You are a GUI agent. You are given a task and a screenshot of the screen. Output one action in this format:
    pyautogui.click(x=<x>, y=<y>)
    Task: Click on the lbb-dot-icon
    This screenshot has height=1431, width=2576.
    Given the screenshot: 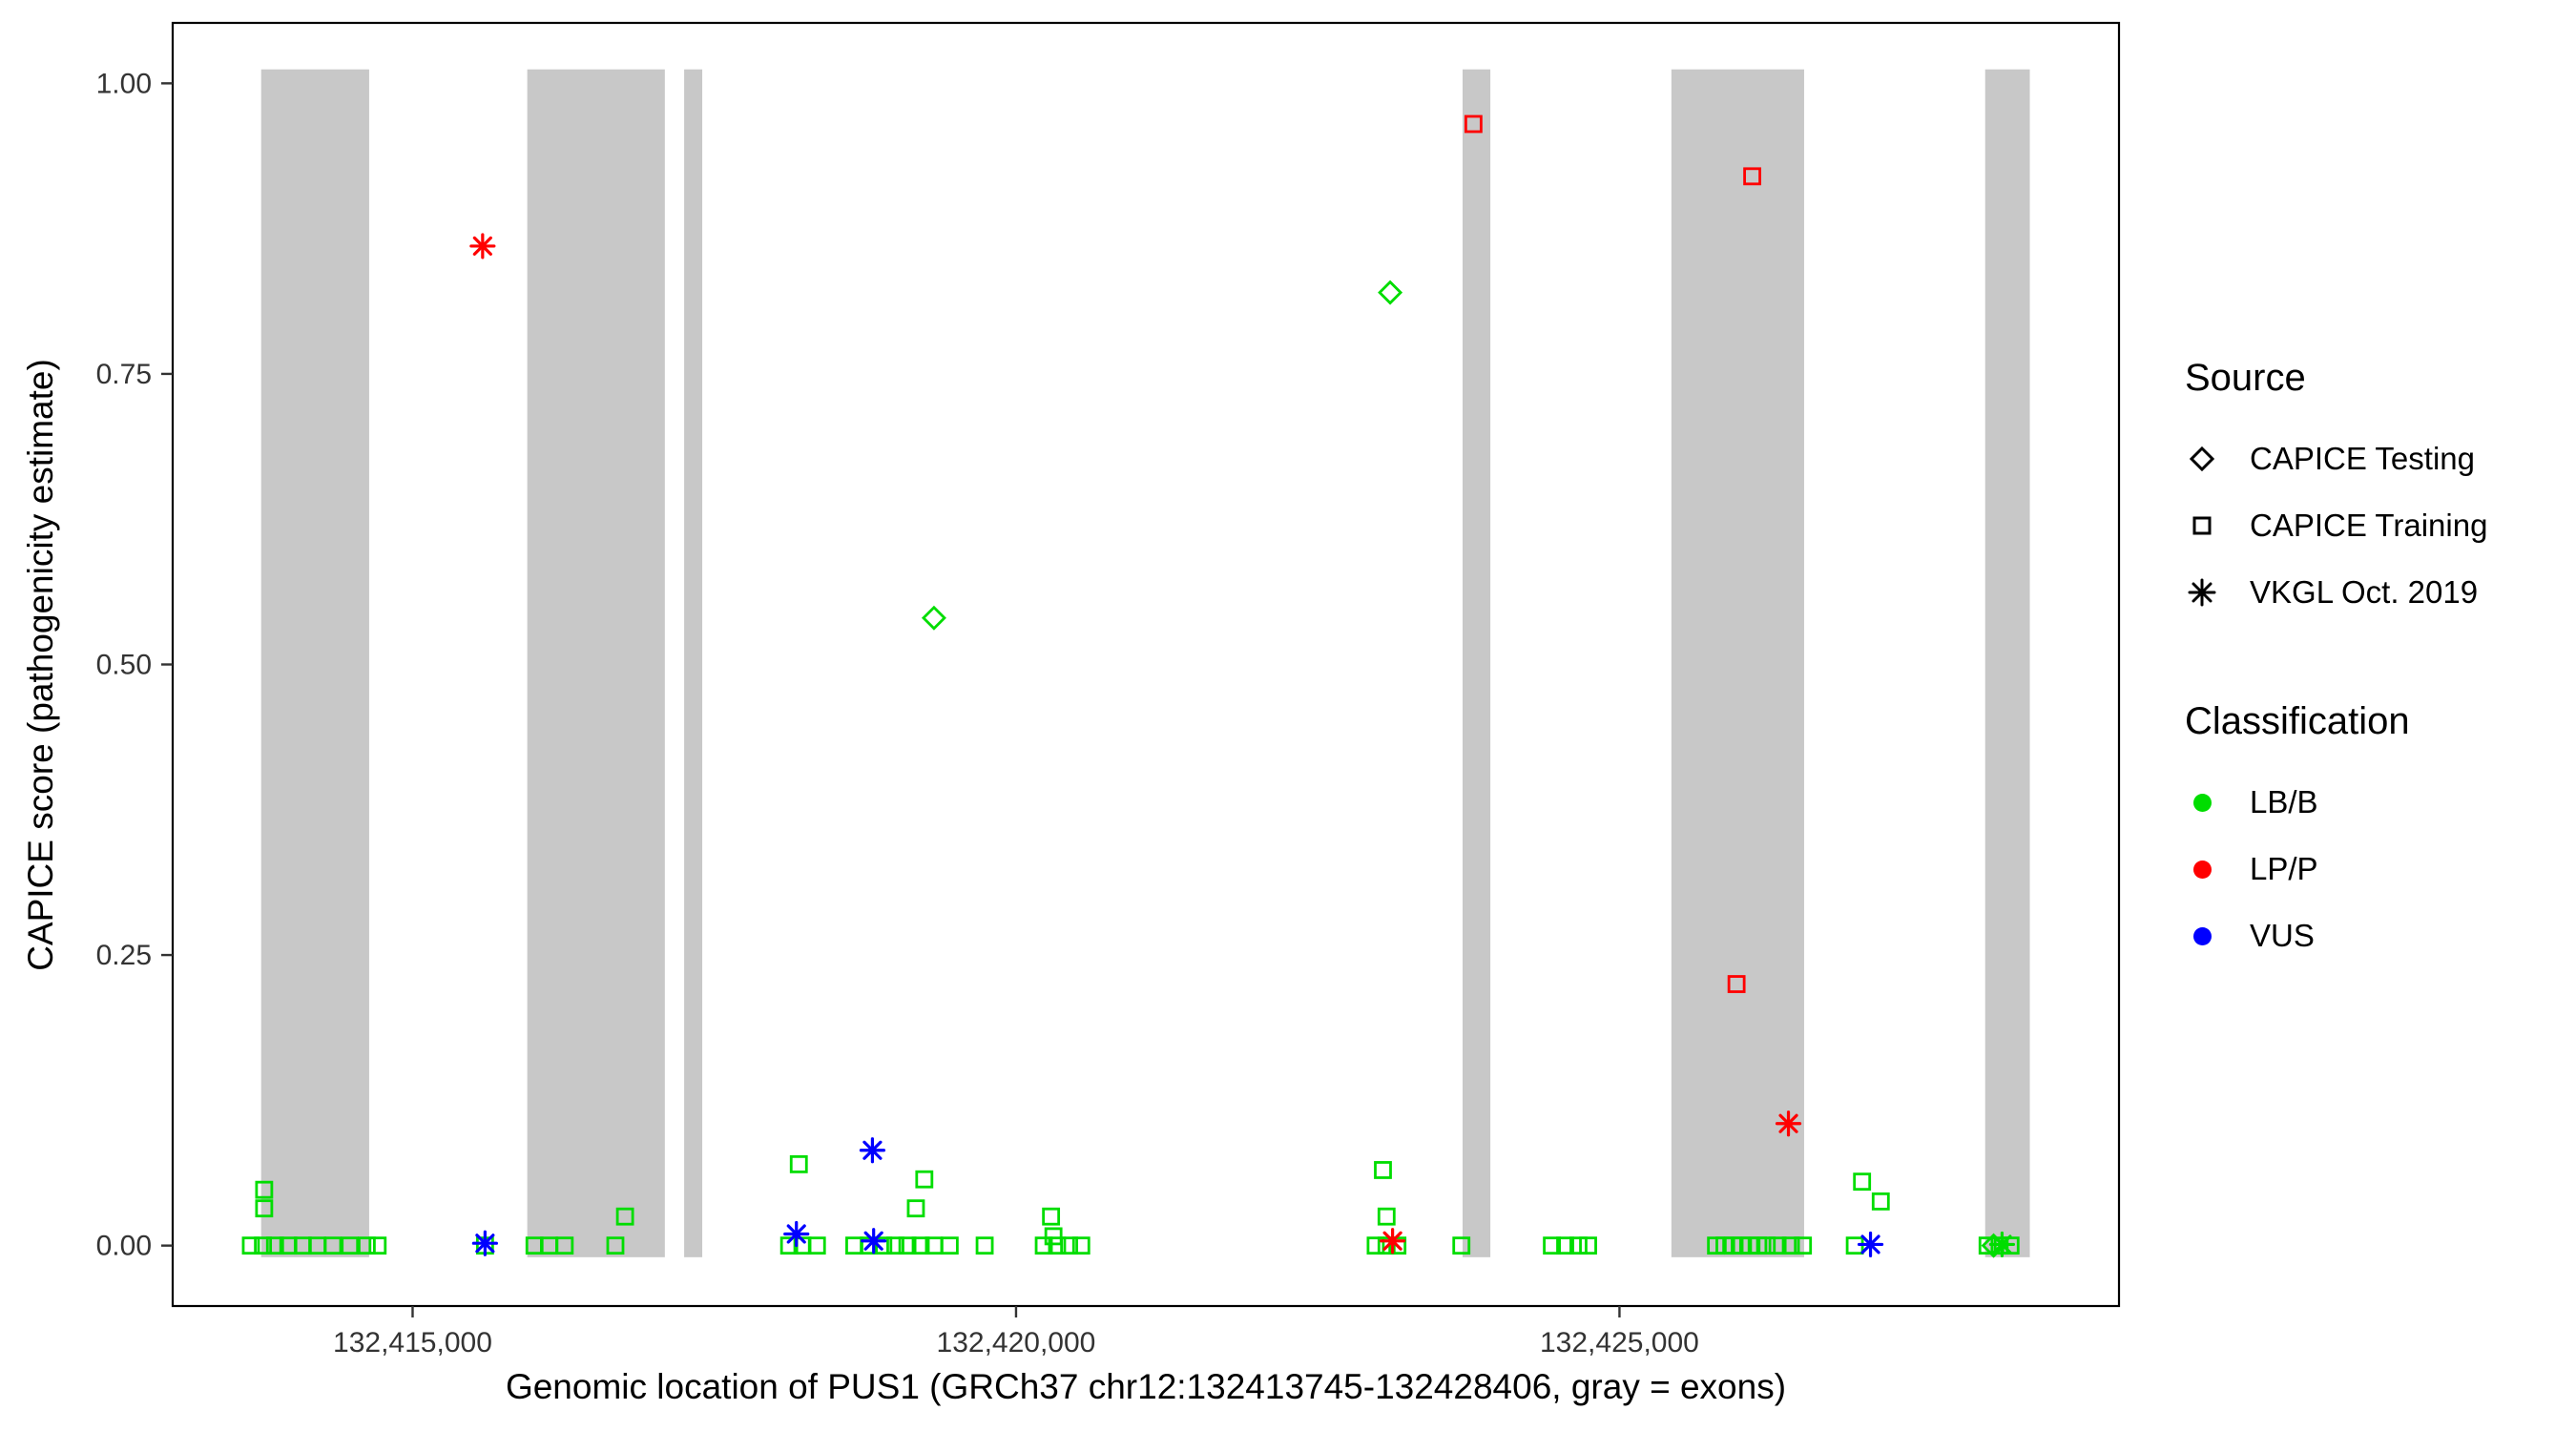 What is the action you would take?
    pyautogui.click(x=2213, y=802)
    